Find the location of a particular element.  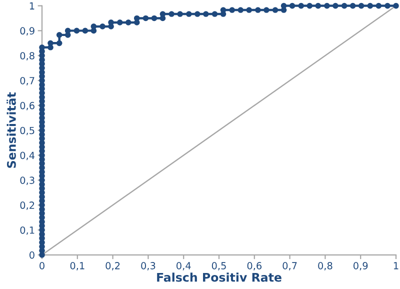

x-tick-label: 0,7 is located at coordinates (289, 266).